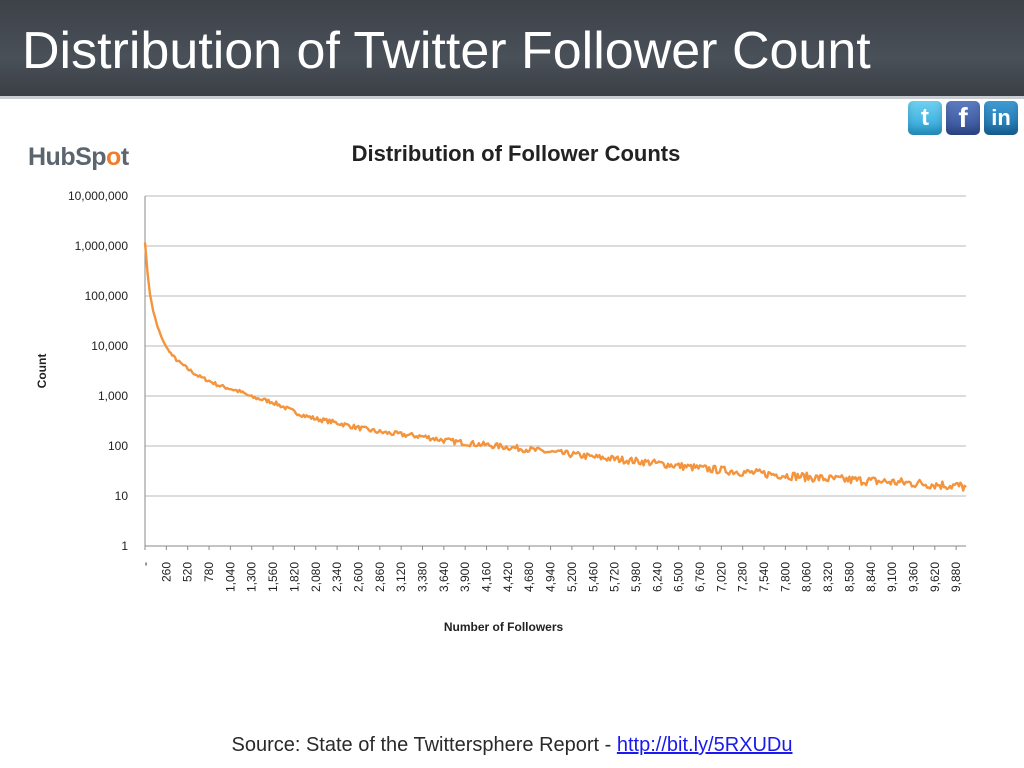 This screenshot has height=768, width=1024. What do you see at coordinates (704, 745) in the screenshot?
I see `source-link: http://bit.ly/5RXUDu` at bounding box center [704, 745].